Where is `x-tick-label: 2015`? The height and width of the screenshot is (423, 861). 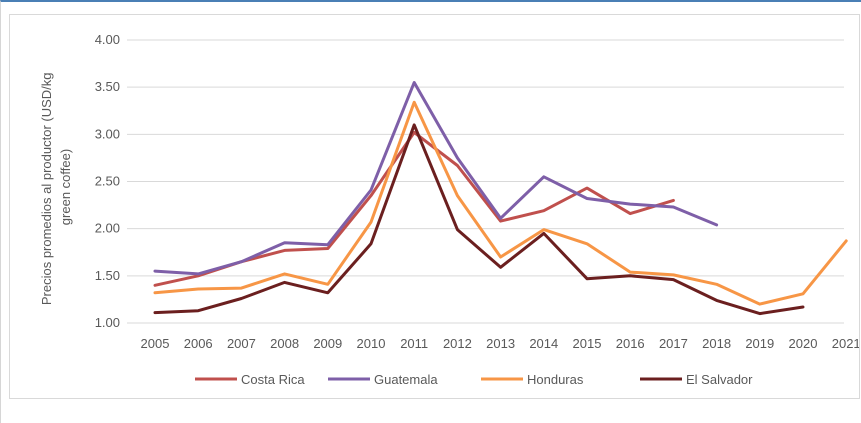 x-tick-label: 2015 is located at coordinates (587, 343).